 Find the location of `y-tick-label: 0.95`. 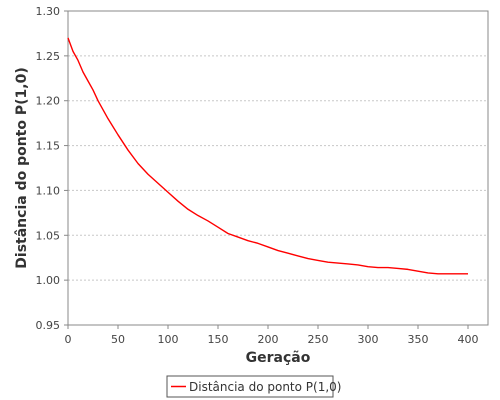

y-tick-label: 0.95 is located at coordinates (48, 325).